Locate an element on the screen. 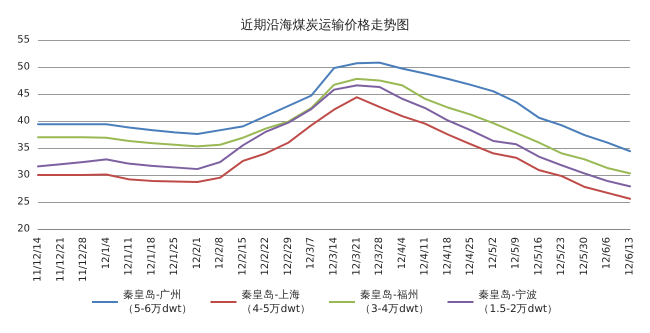 The image size is (650, 333). x-tick-label: 12/1/18 is located at coordinates (152, 256).